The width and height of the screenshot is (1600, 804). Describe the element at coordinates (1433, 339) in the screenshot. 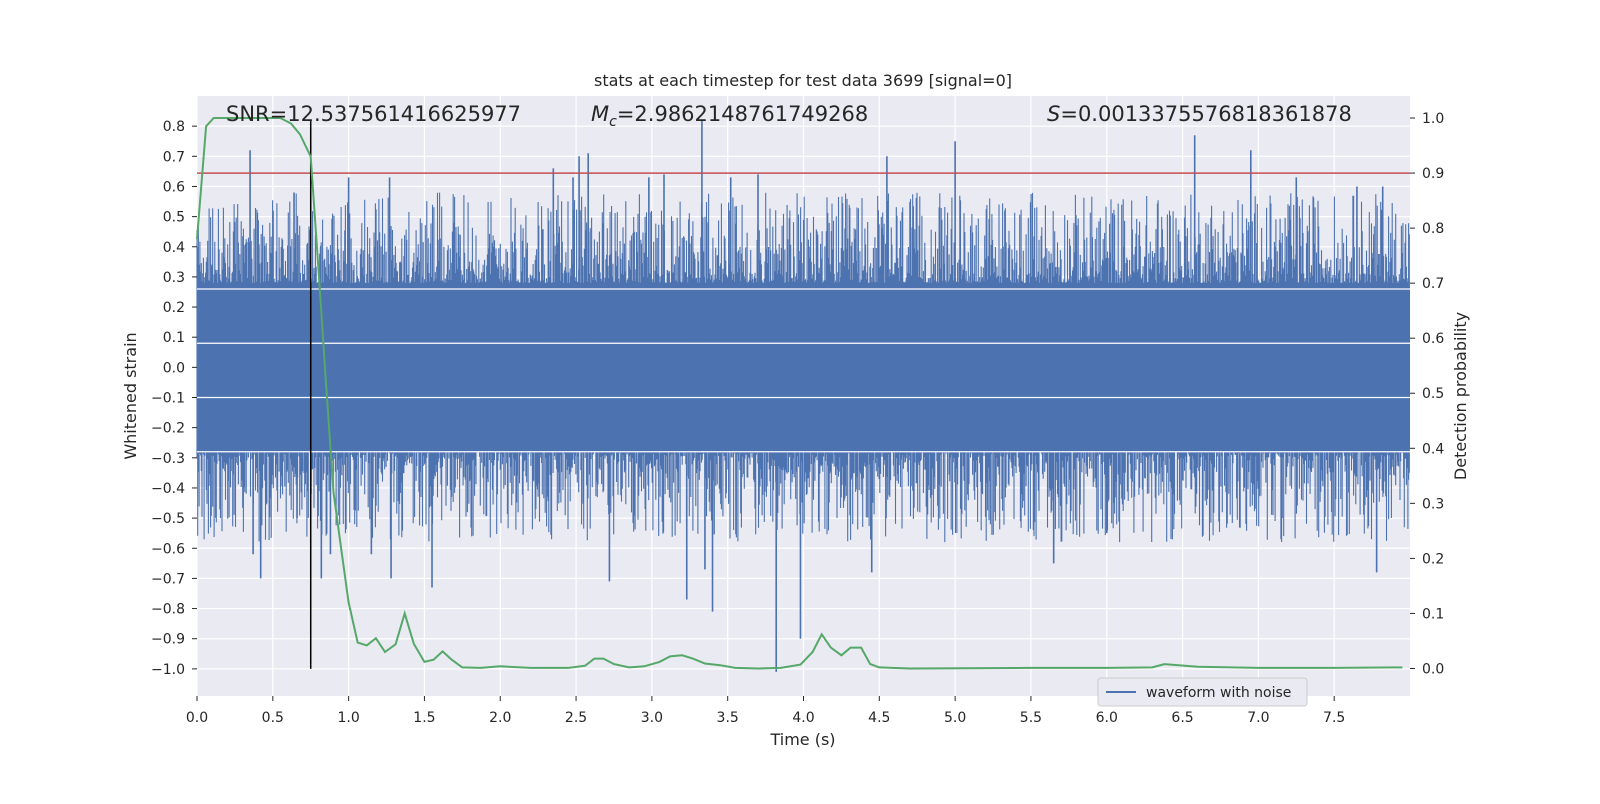

I see `y-right-tick-label: 0.6` at that location.